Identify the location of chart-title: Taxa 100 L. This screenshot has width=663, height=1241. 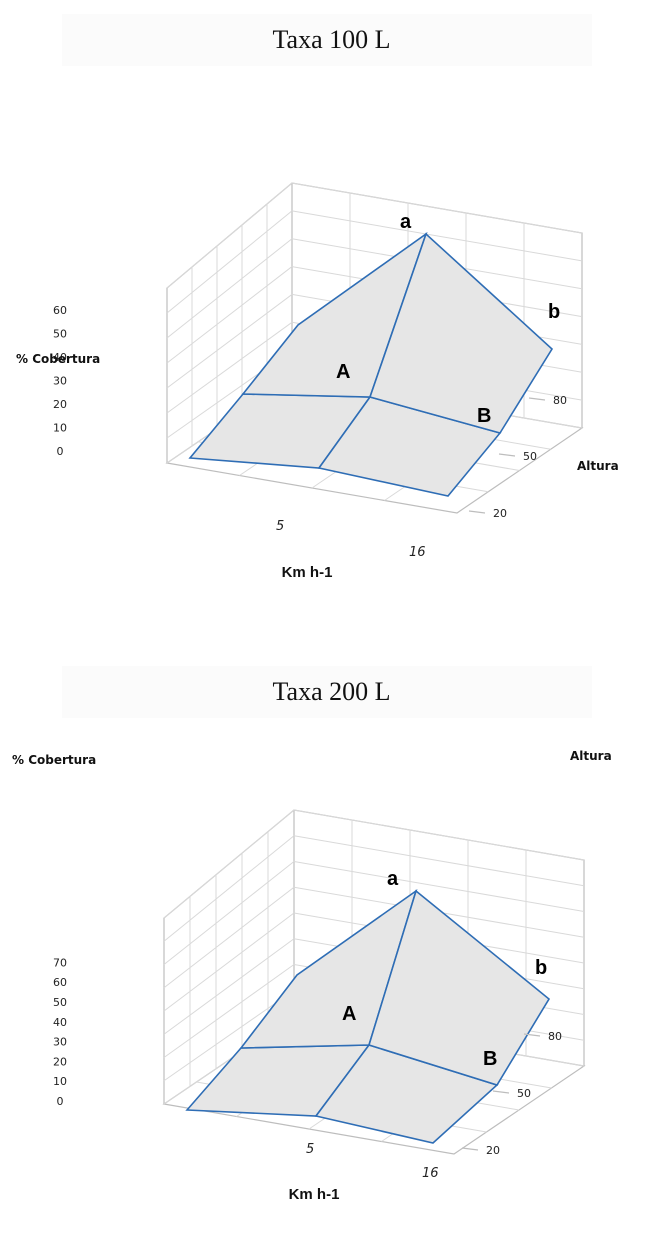
(331, 39).